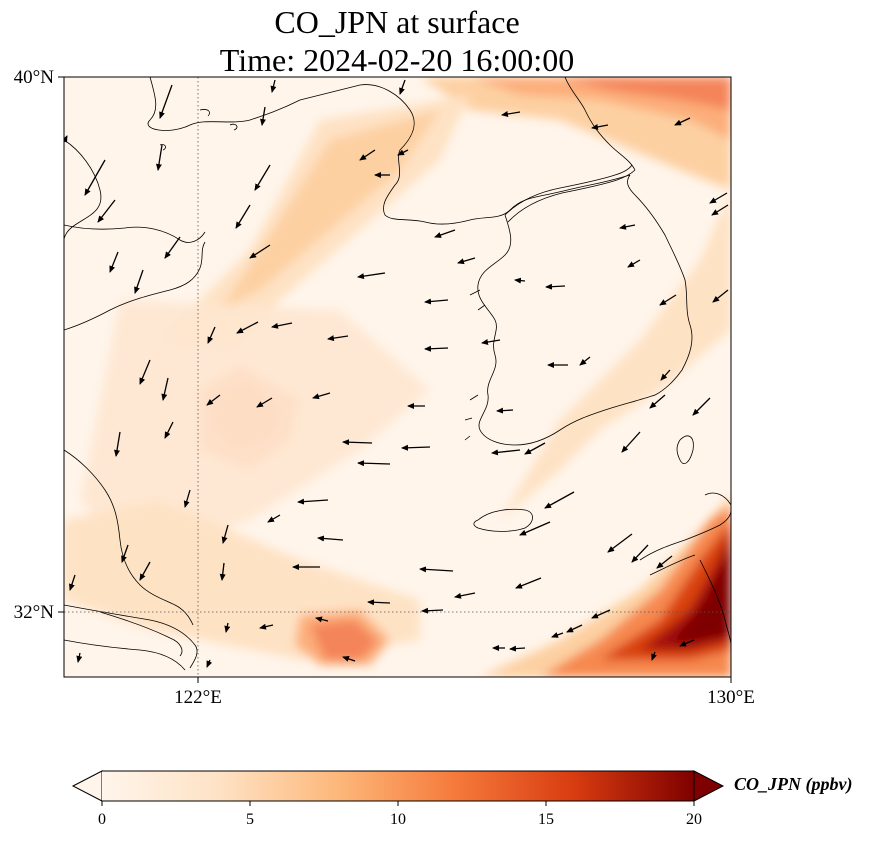 This screenshot has height=844, width=881. What do you see at coordinates (503, 520) in the screenshot?
I see `jeju-island` at bounding box center [503, 520].